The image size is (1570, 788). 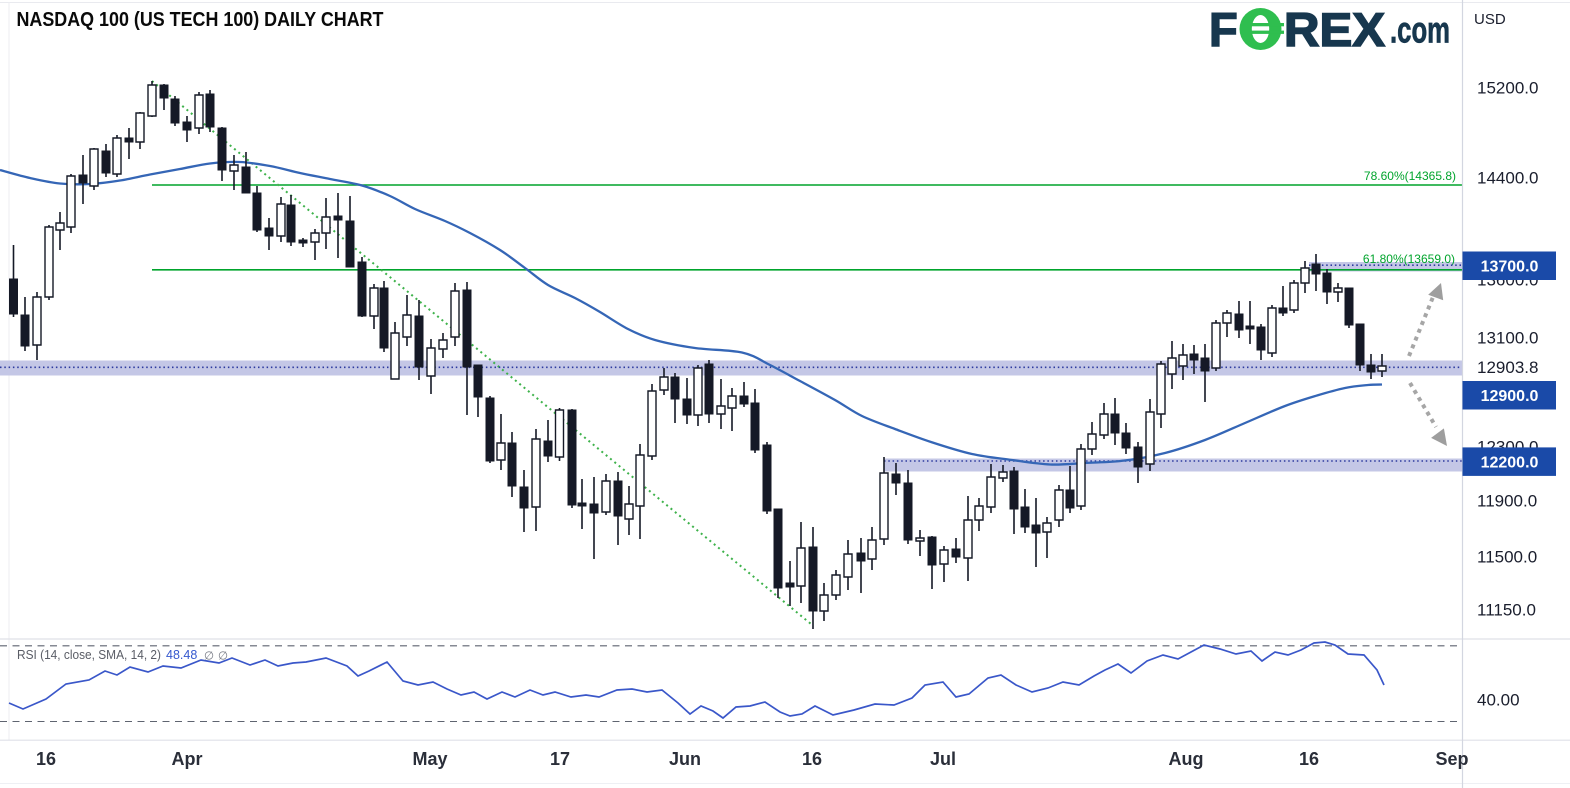 I want to click on svg-text: 17, so click(x=560, y=759).